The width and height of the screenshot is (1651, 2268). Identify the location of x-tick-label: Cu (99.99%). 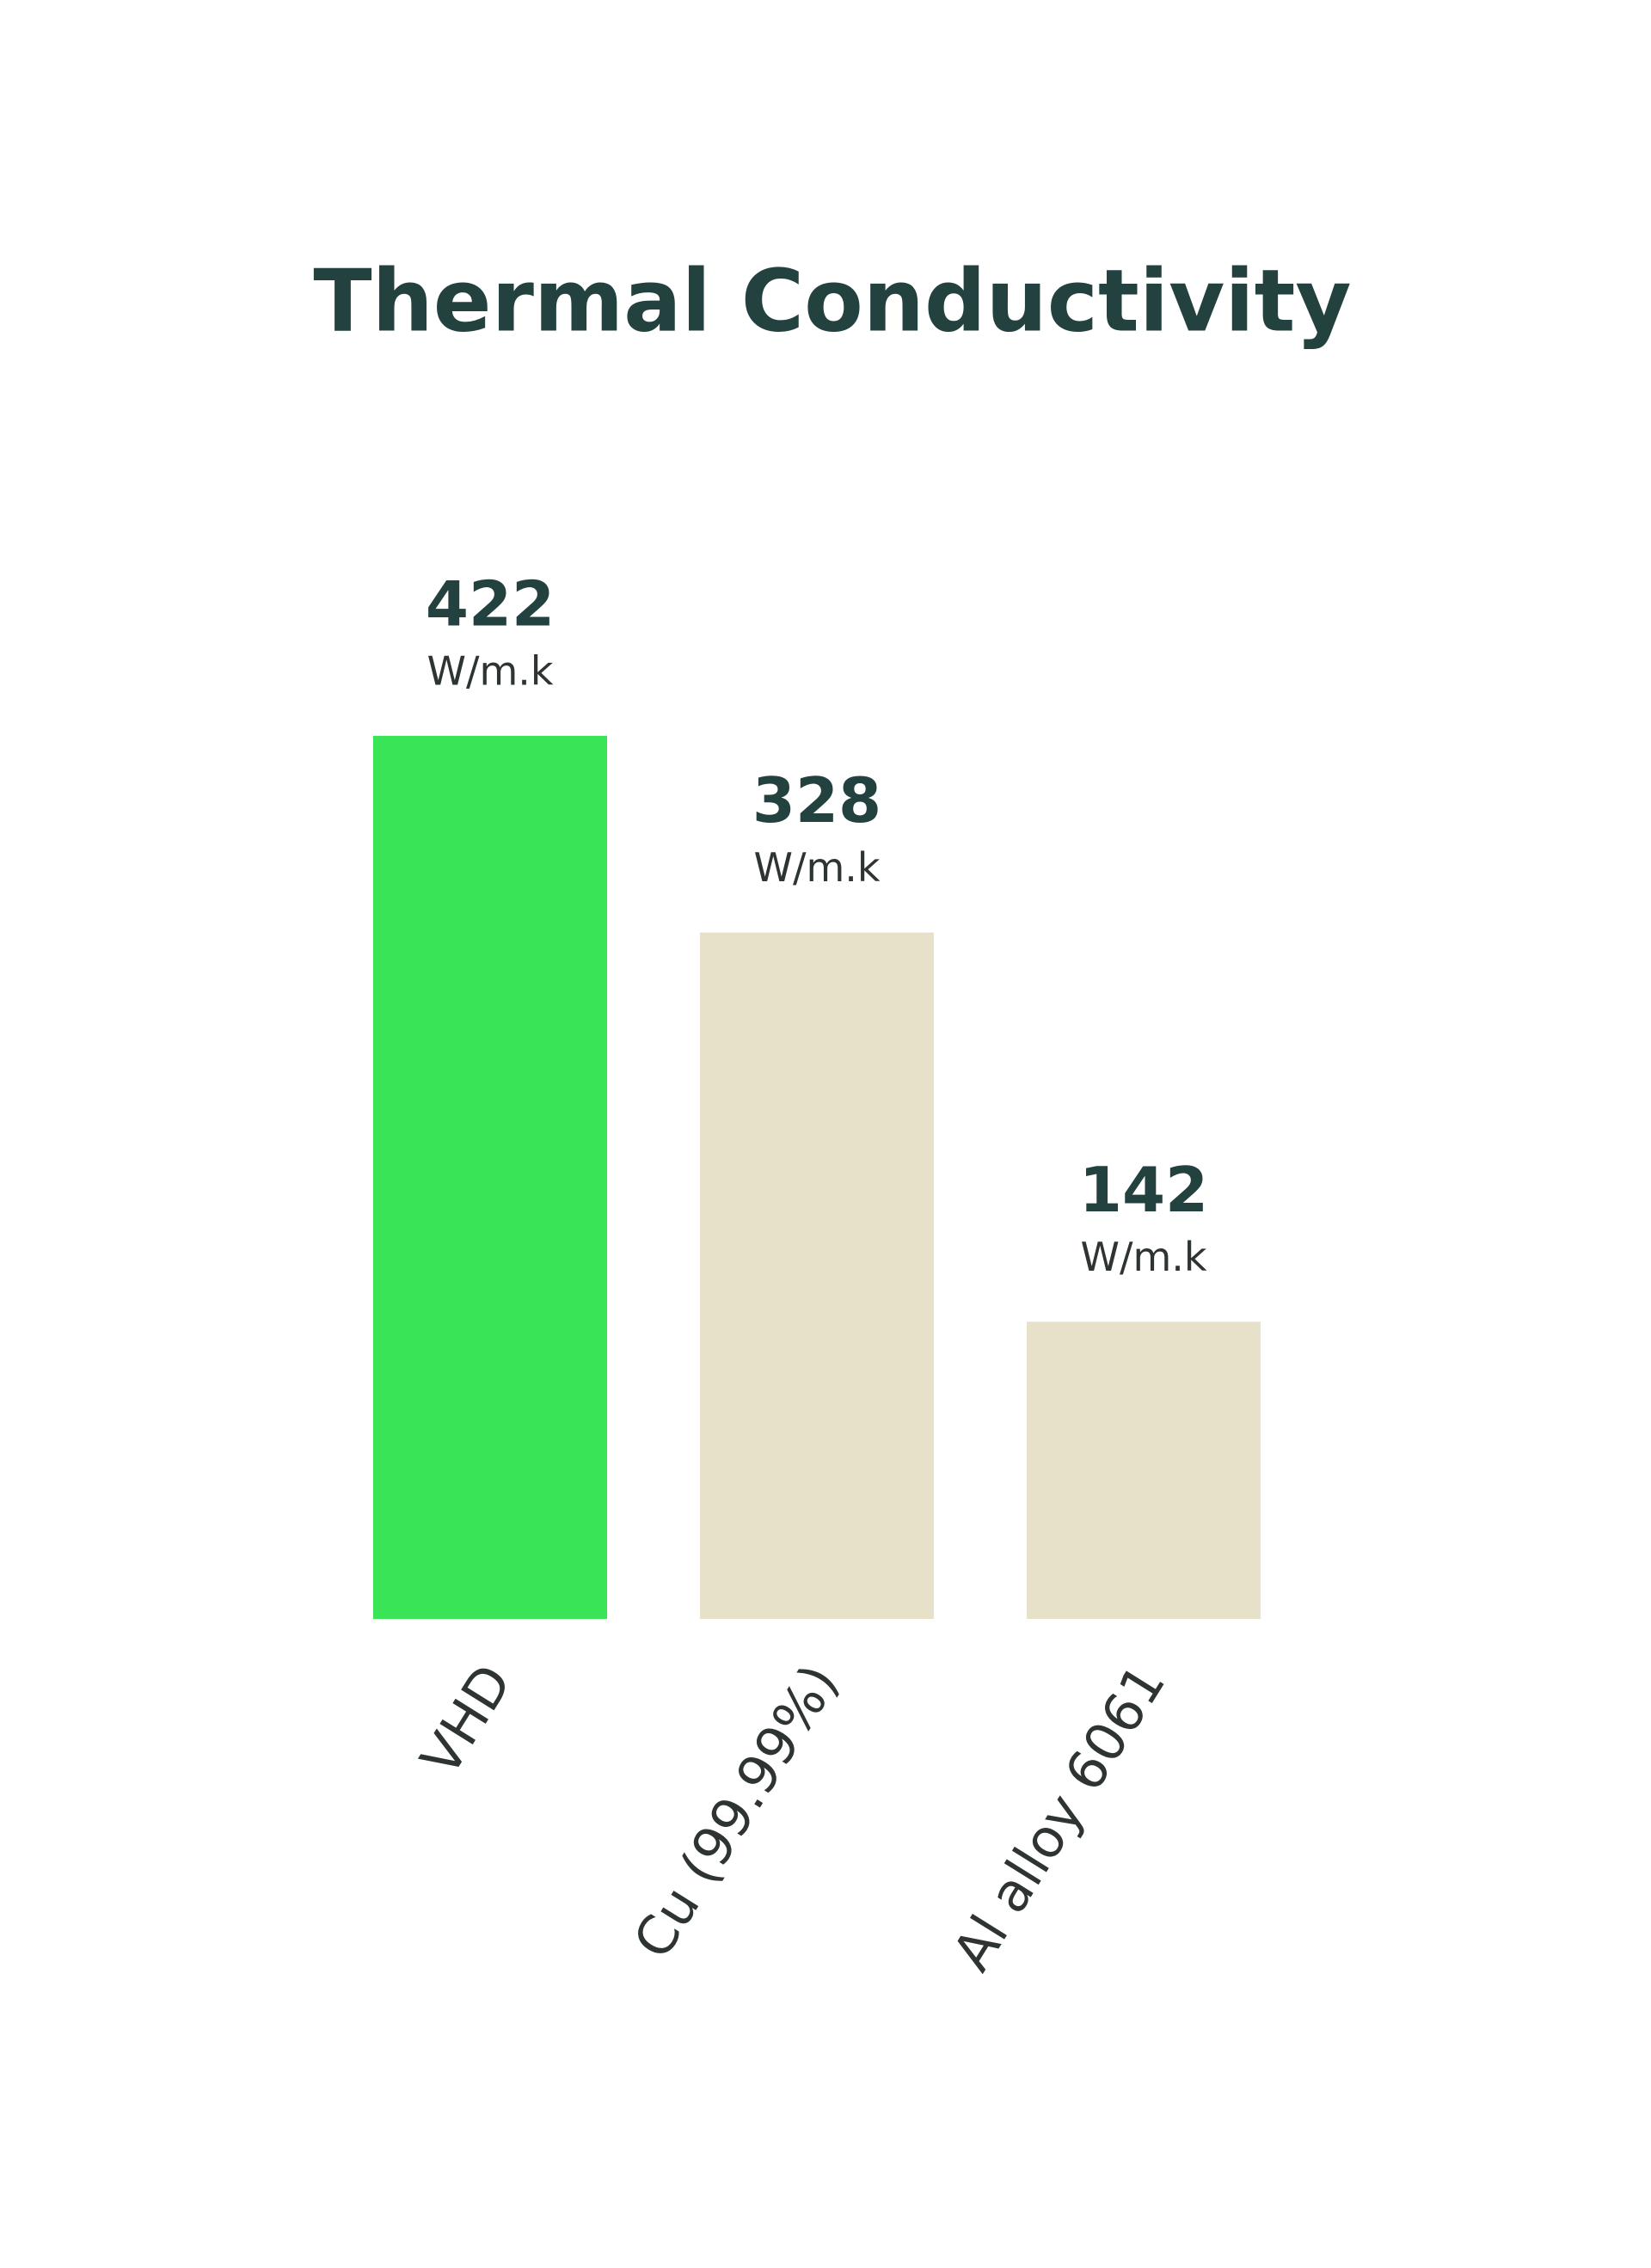
(735, 1811).